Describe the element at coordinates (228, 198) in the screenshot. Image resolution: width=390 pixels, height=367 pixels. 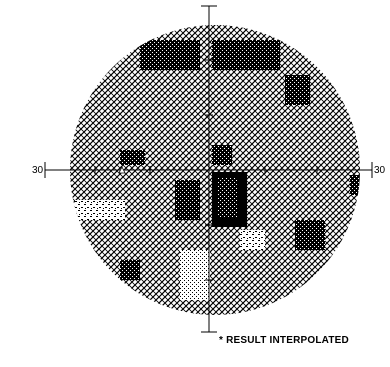
I see `lower-right-black-detail` at that location.